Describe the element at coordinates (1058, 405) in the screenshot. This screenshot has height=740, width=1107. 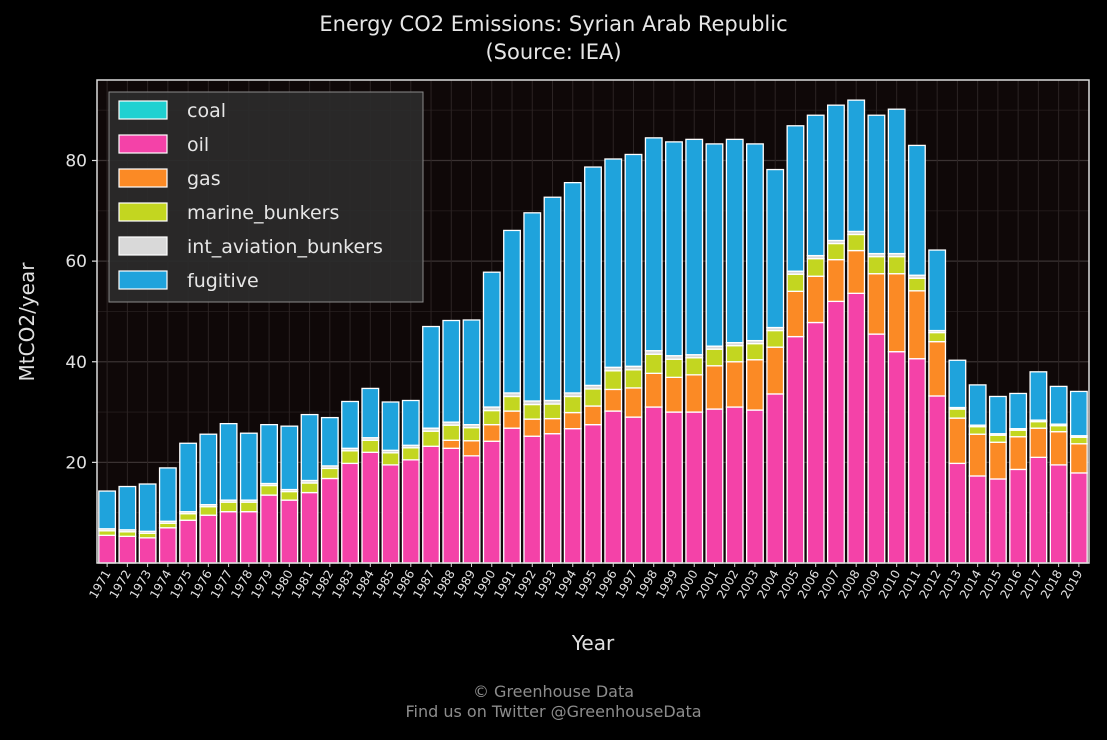
I see `bar-fugitive-2018` at that location.